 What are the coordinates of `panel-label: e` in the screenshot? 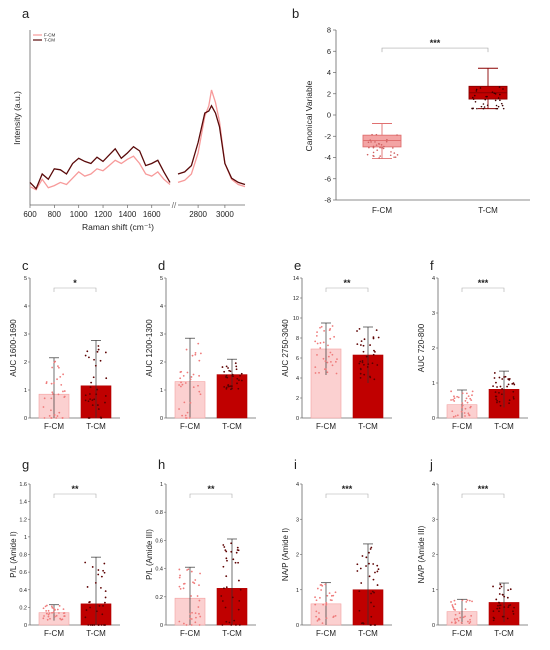 It's located at (297, 265).